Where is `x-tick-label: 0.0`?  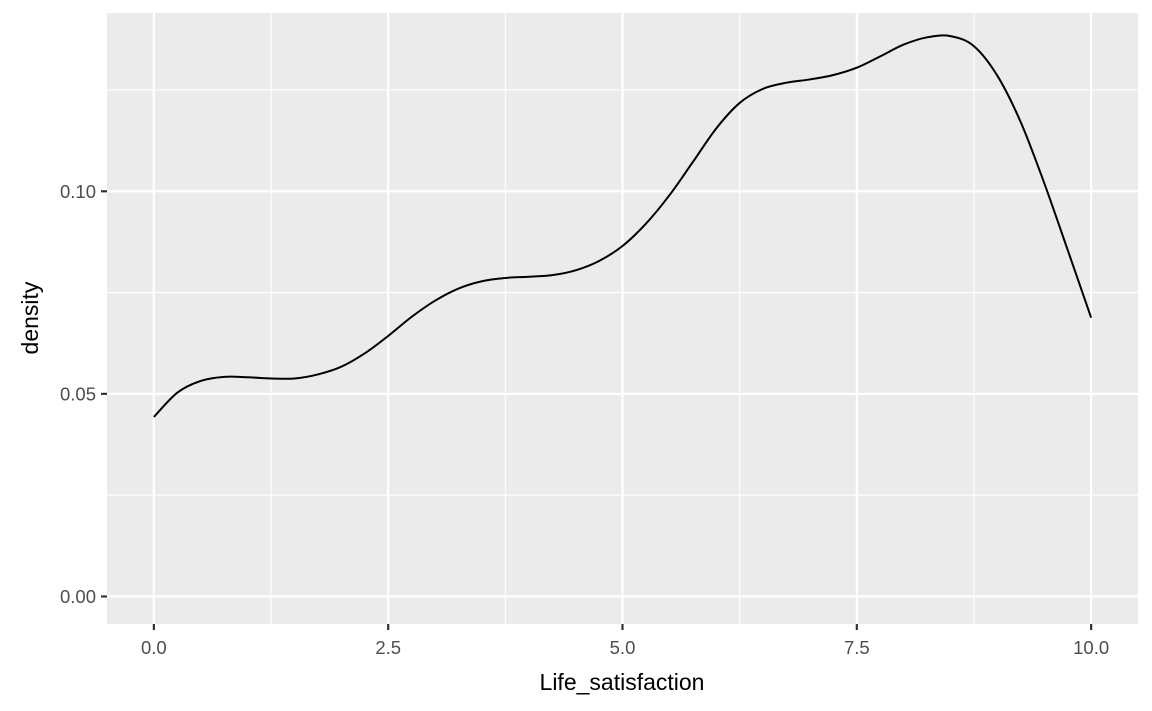 x-tick-label: 0.0 is located at coordinates (154, 647).